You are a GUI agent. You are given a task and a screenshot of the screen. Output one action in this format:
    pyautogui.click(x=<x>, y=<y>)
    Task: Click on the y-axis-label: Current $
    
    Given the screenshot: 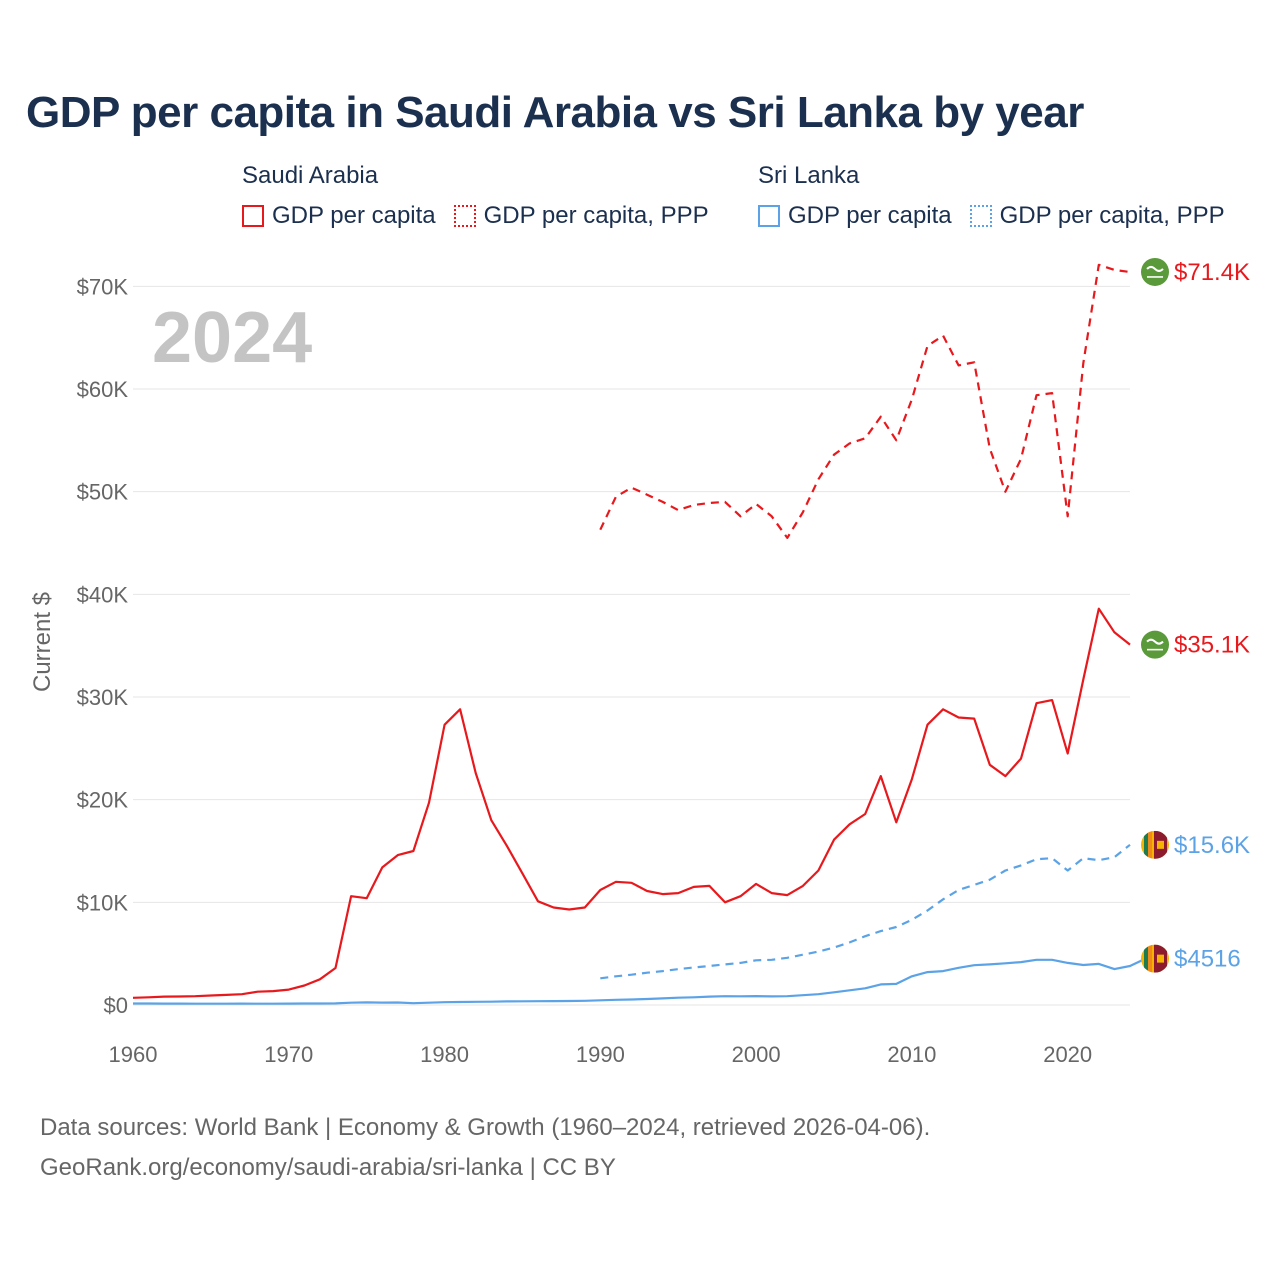 What is the action you would take?
    pyautogui.click(x=42, y=642)
    